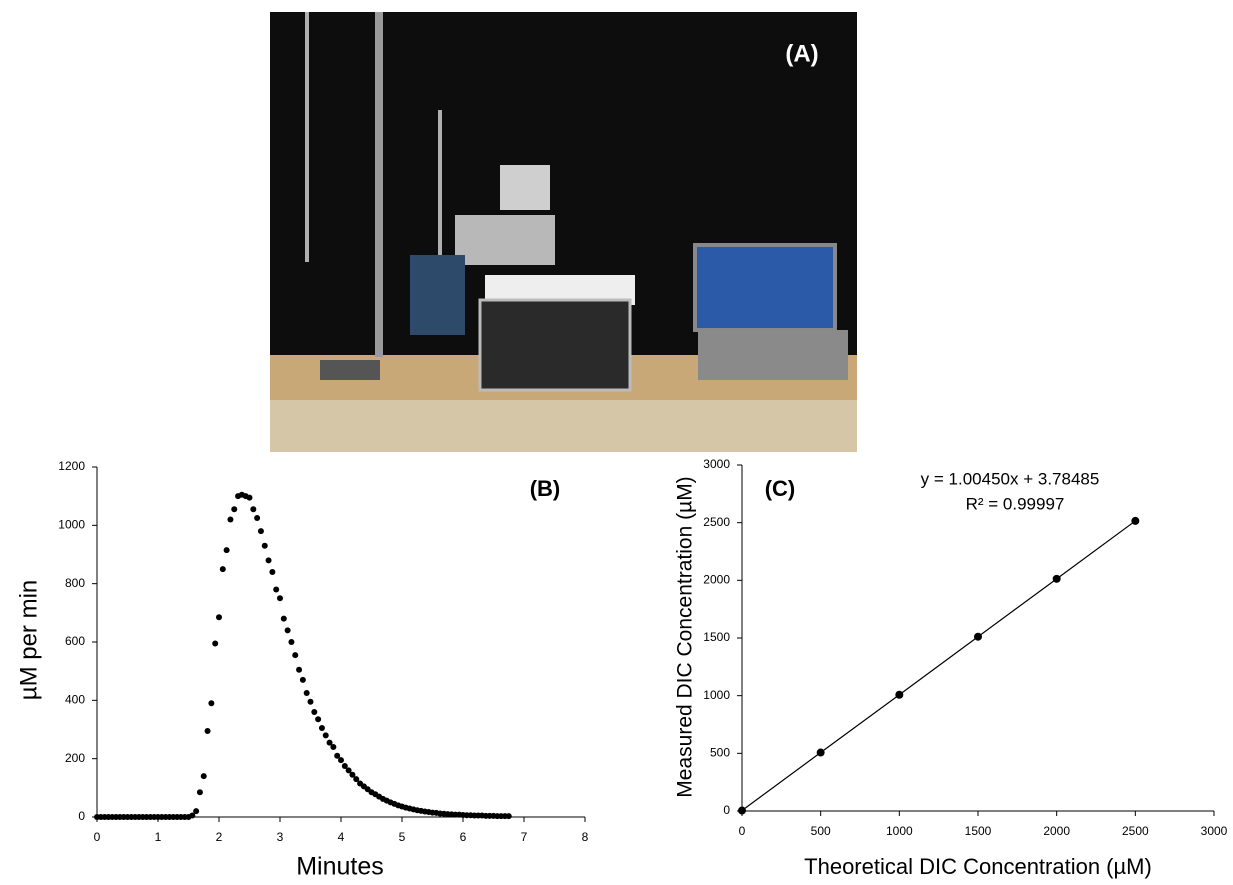 This screenshot has width=1233, height=885. I want to click on pump, so click(437, 295).